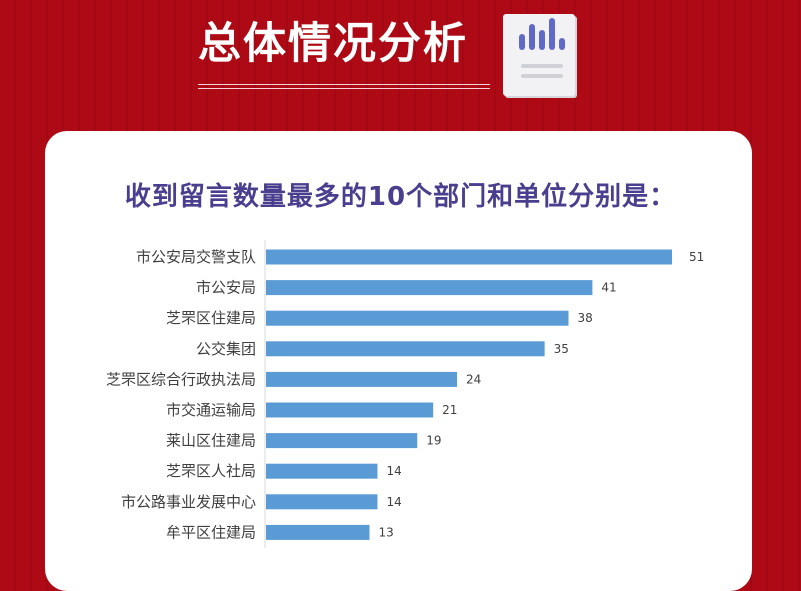 The width and height of the screenshot is (801, 591). Describe the element at coordinates (608, 288) in the screenshot. I see `data-label: 41` at that location.